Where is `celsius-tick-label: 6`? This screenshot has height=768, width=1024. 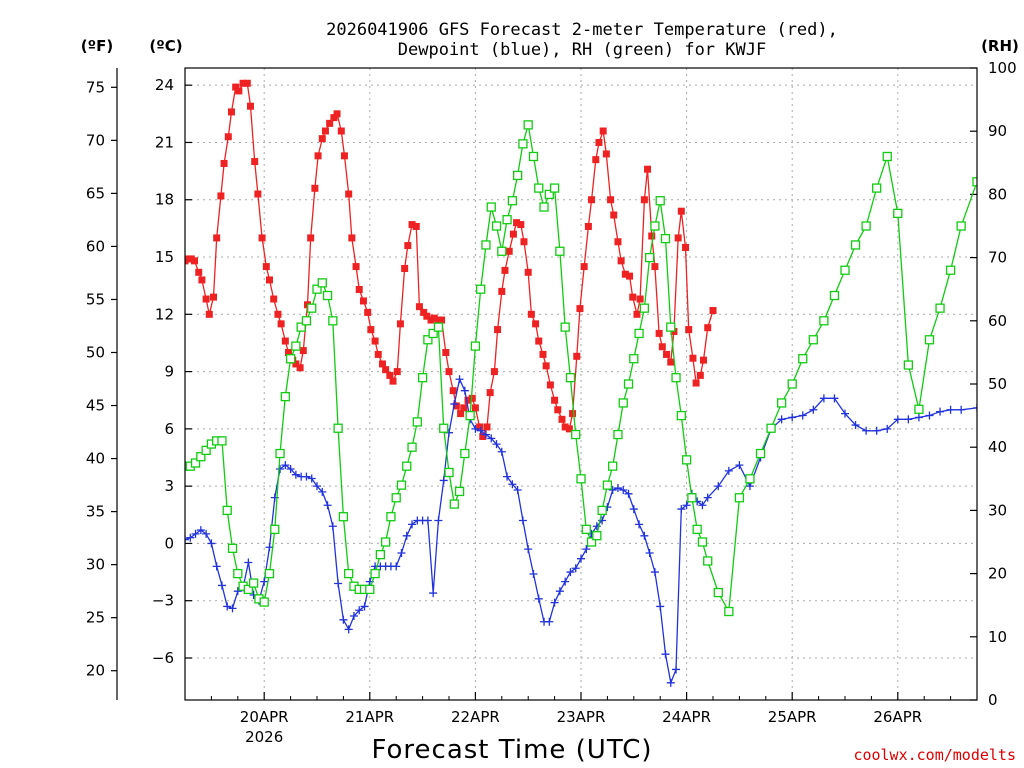 celsius-tick-label: 6 is located at coordinates (169, 429).